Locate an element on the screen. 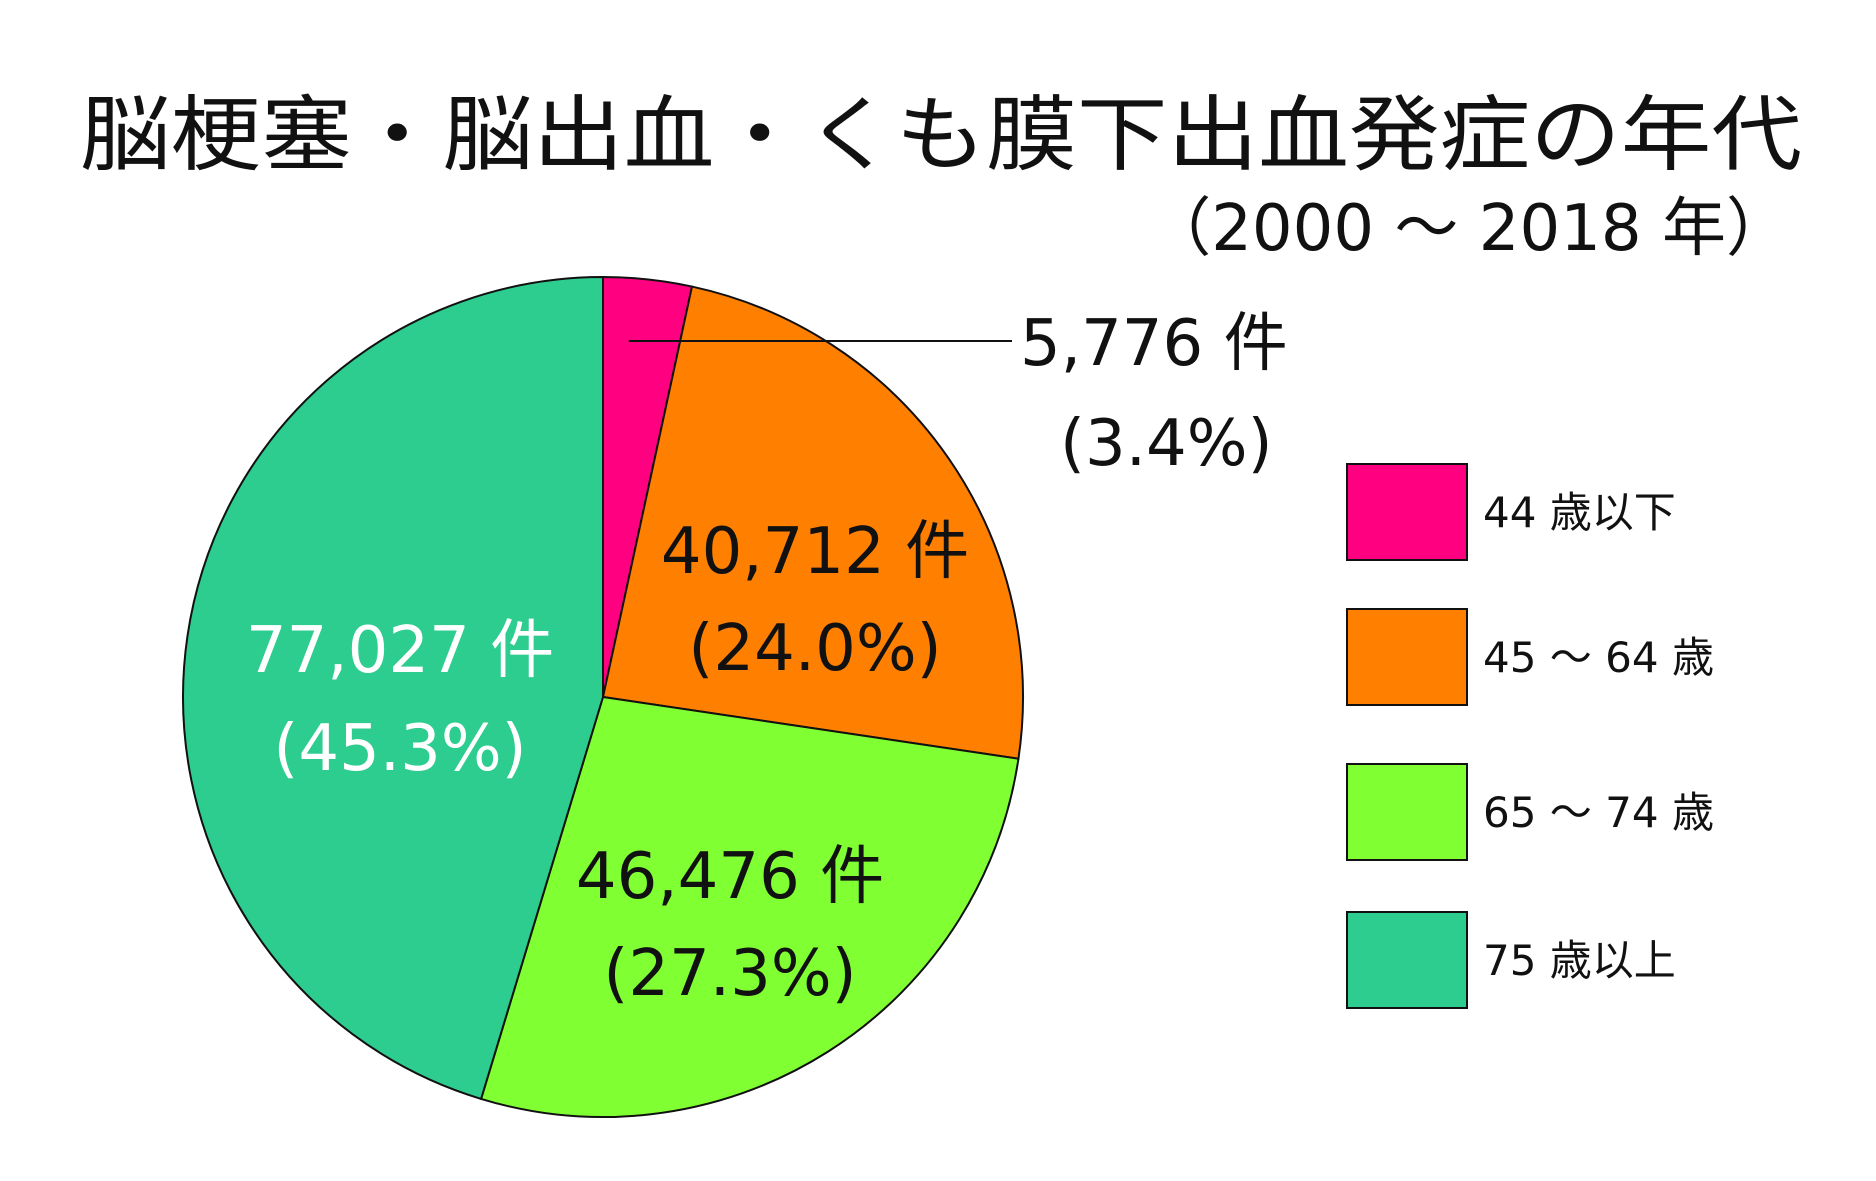 This screenshot has height=1181, width=1876. chart-title: 脳梗塞・脳出血・くも膜下出血発症の年代 is located at coordinates (941, 135).